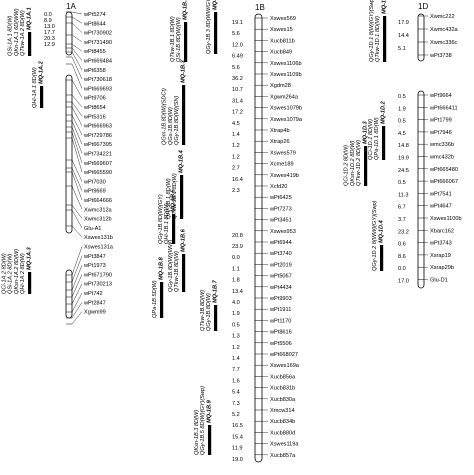  Describe the element at coordinates (382, 231) in the screenshot. I see `qtl-cluster-label-1D-3: MQ-1D.4` at that location.